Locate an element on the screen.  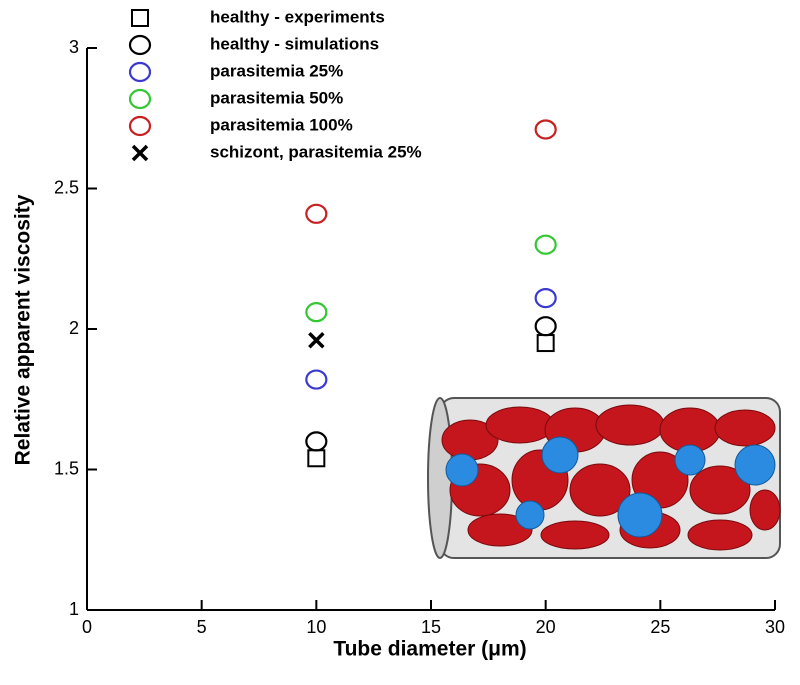
x-tick-label: 25 is located at coordinates (660, 627).